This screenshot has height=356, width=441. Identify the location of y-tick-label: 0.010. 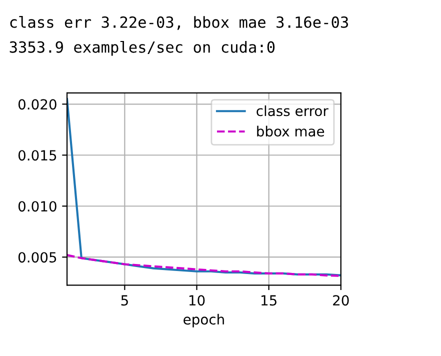
(37, 206).